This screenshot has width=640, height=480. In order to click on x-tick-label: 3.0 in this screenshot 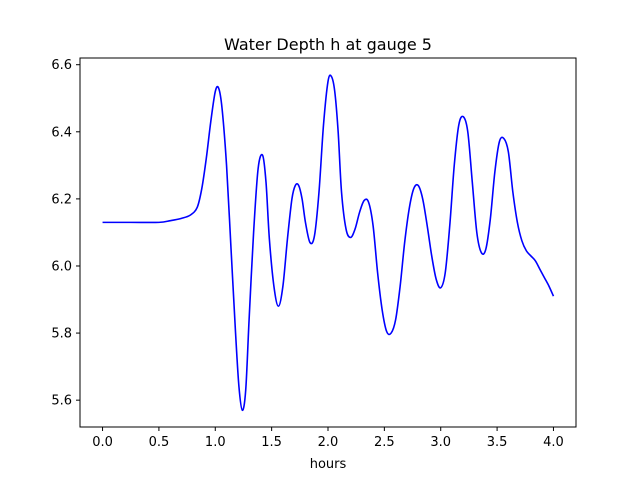, I will do `click(440, 442)`.